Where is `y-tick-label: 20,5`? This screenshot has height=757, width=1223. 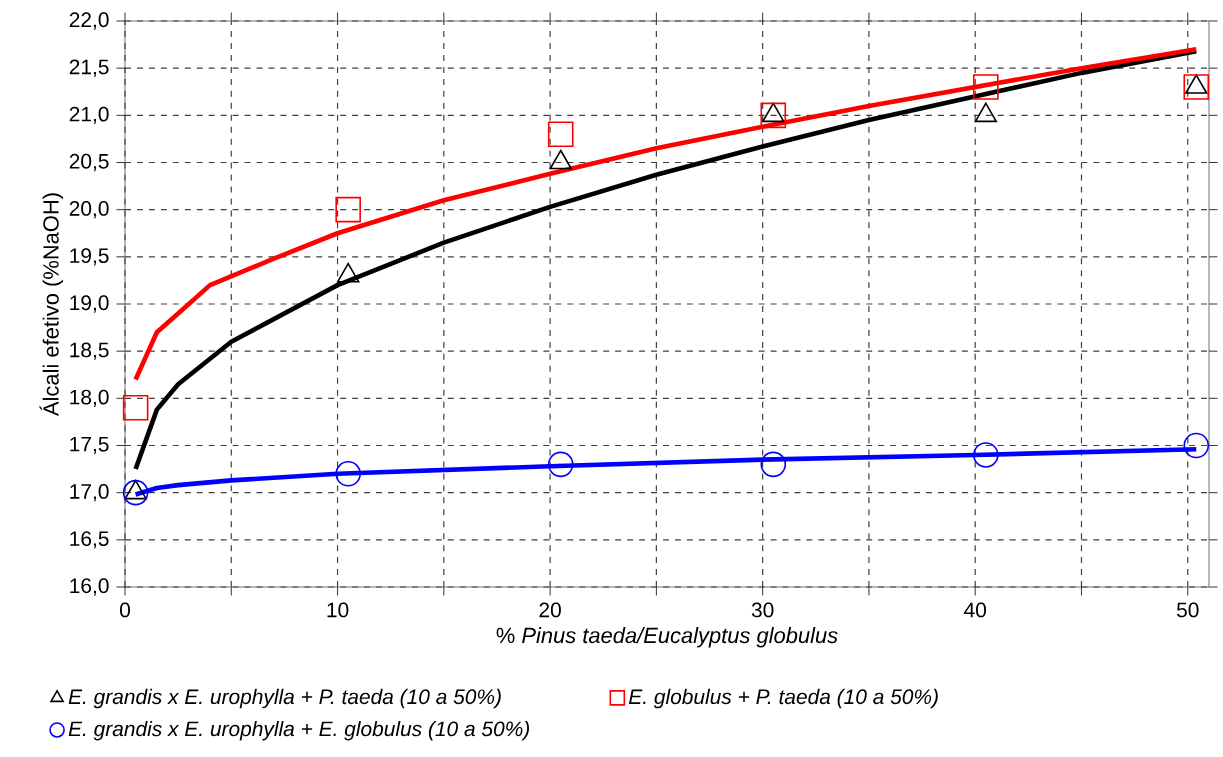
y-tick-label: 20,5 is located at coordinates (89, 162).